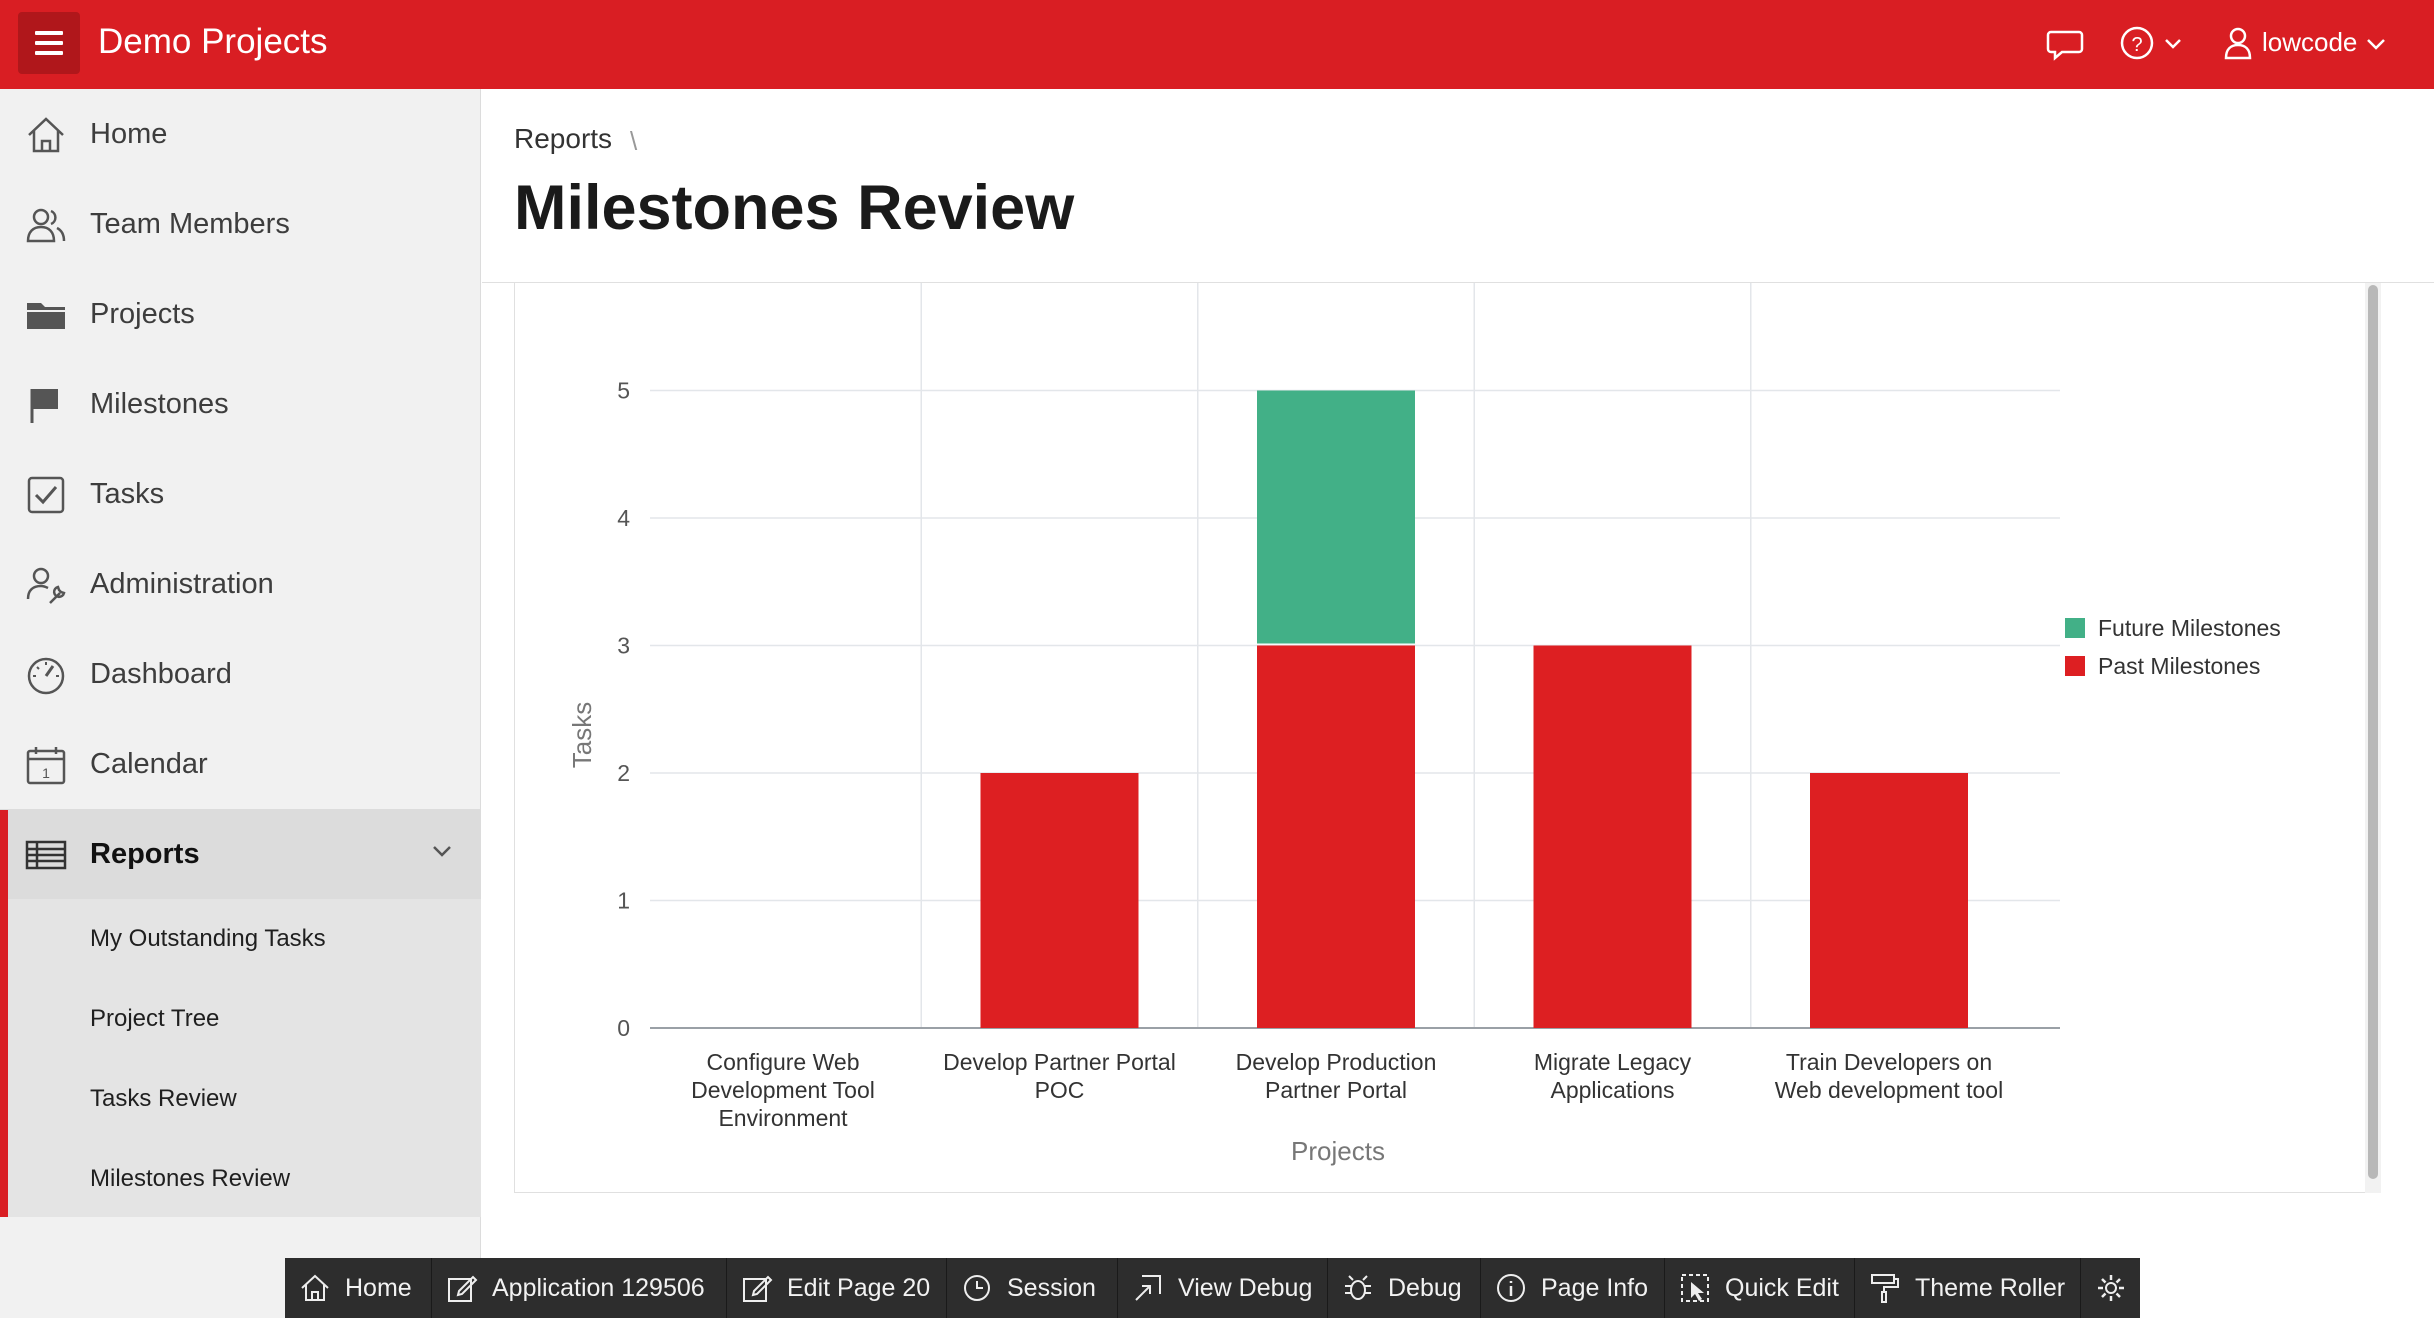 This screenshot has width=2434, height=1318. Describe the element at coordinates (46, 225) in the screenshot. I see `users-icon` at that location.